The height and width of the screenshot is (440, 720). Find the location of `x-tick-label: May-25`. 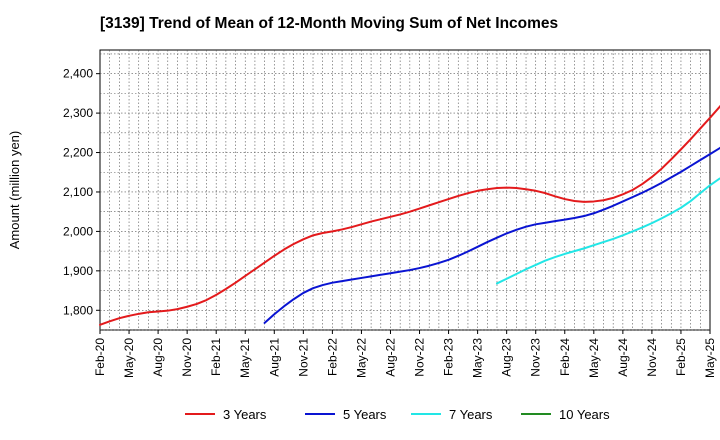

x-tick-label: May-25 is located at coordinates (710, 358).